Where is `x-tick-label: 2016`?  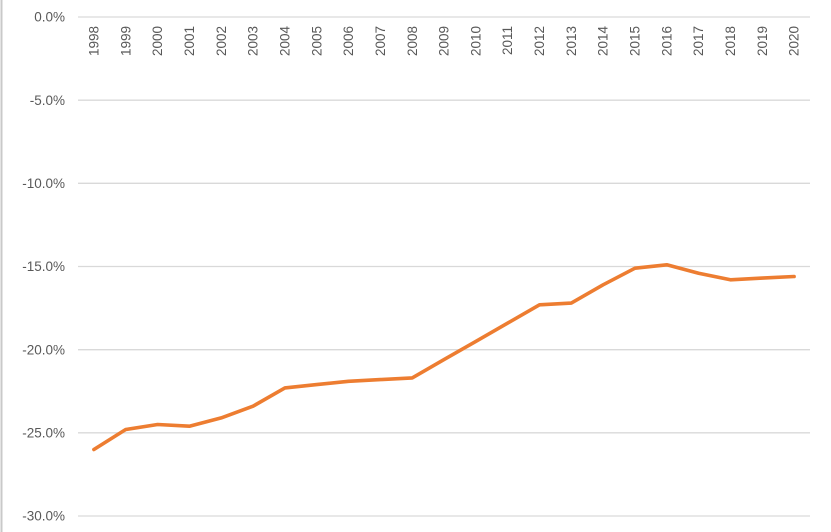 x-tick-label: 2016 is located at coordinates (666, 41).